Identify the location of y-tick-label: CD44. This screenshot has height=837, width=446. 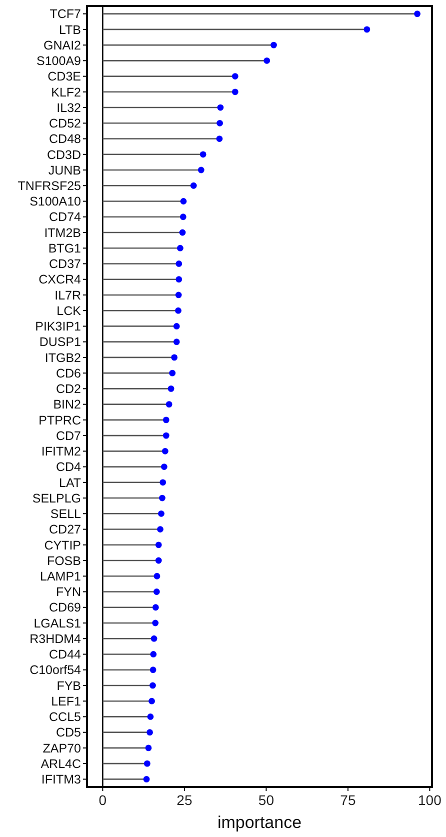
(65, 655).